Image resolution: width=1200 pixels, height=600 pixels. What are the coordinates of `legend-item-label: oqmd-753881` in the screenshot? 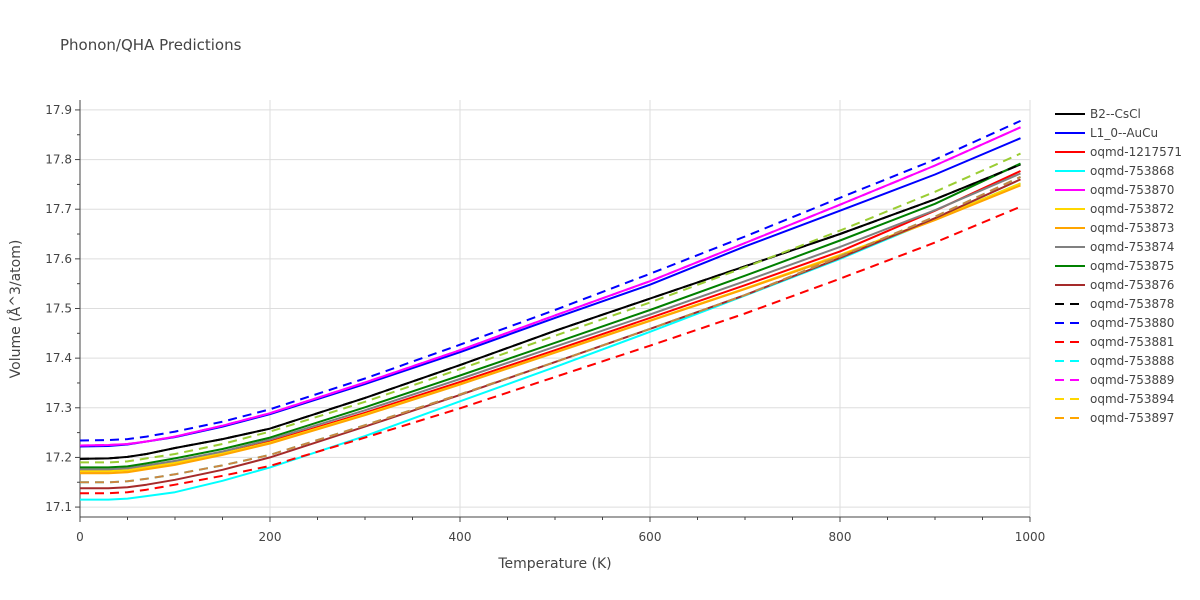 It's located at (1132, 342).